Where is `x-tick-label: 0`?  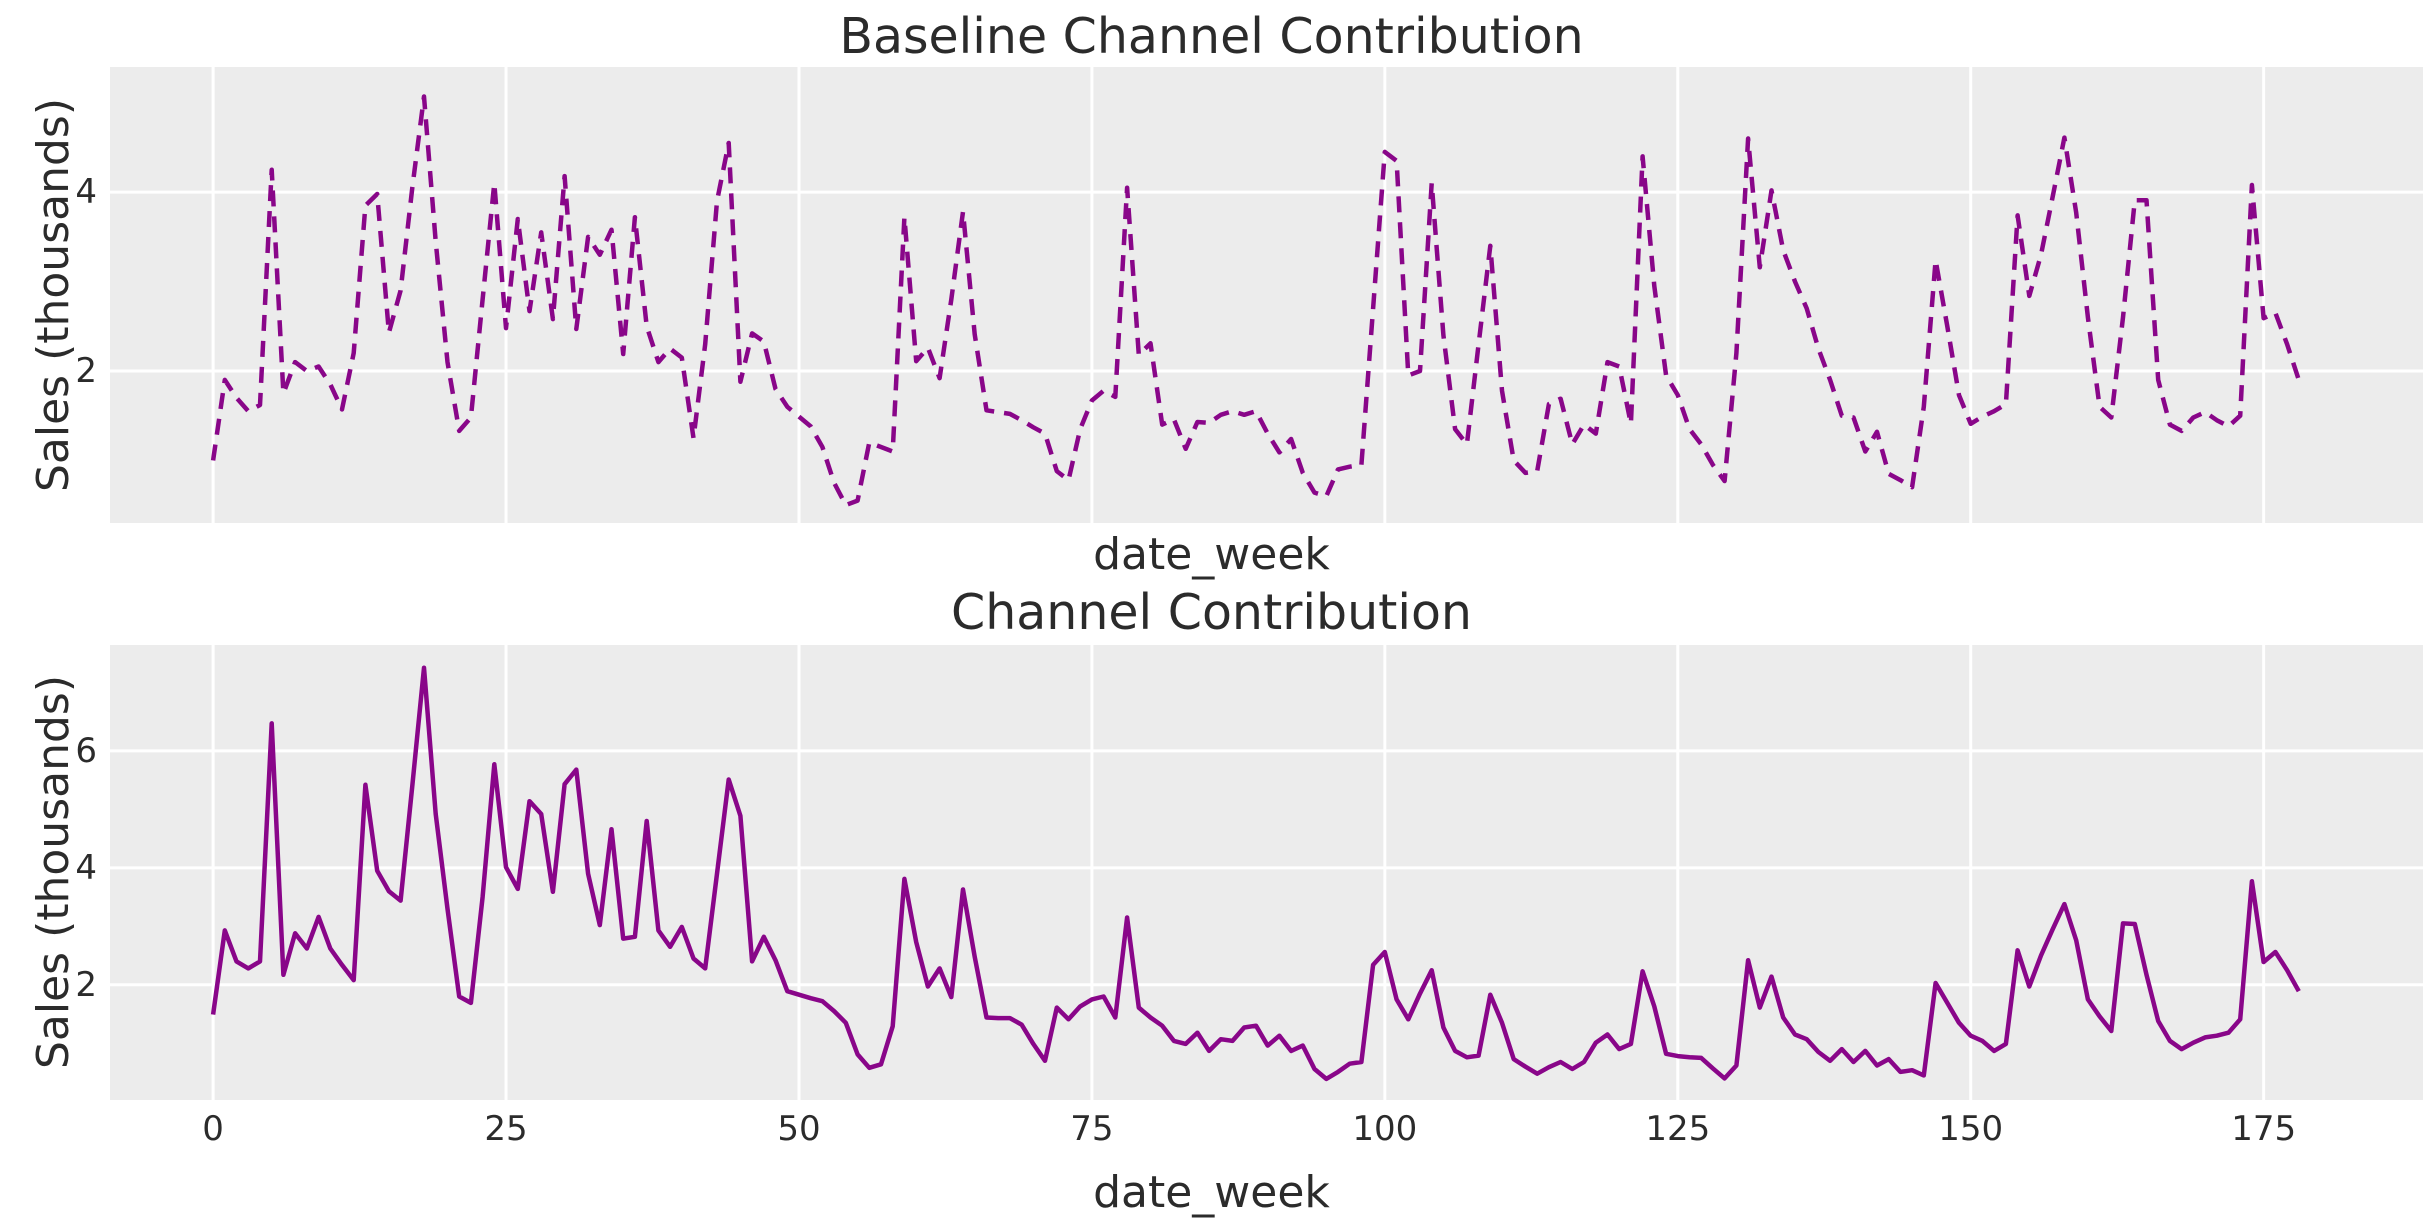
x-tick-label: 0 is located at coordinates (213, 1129).